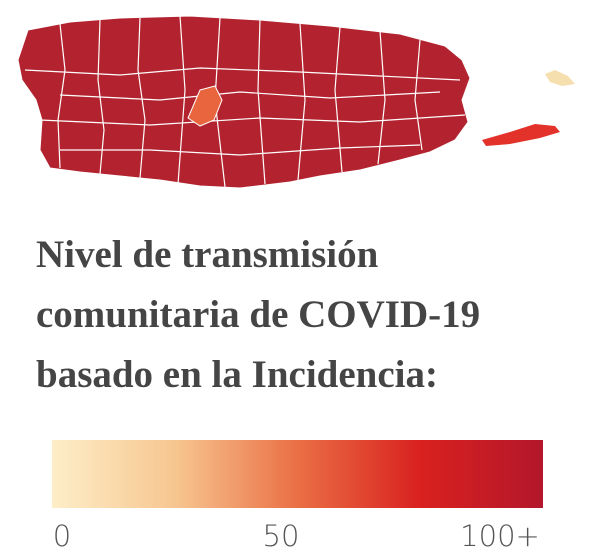 Image resolution: width=600 pixels, height=551 pixels. What do you see at coordinates (521, 135) in the screenshot?
I see `vieques` at bounding box center [521, 135].